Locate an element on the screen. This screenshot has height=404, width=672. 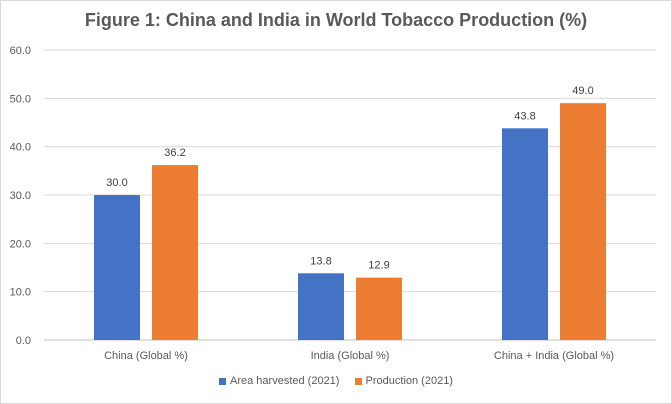
y-tick-label: 0.0 is located at coordinates (23, 341).